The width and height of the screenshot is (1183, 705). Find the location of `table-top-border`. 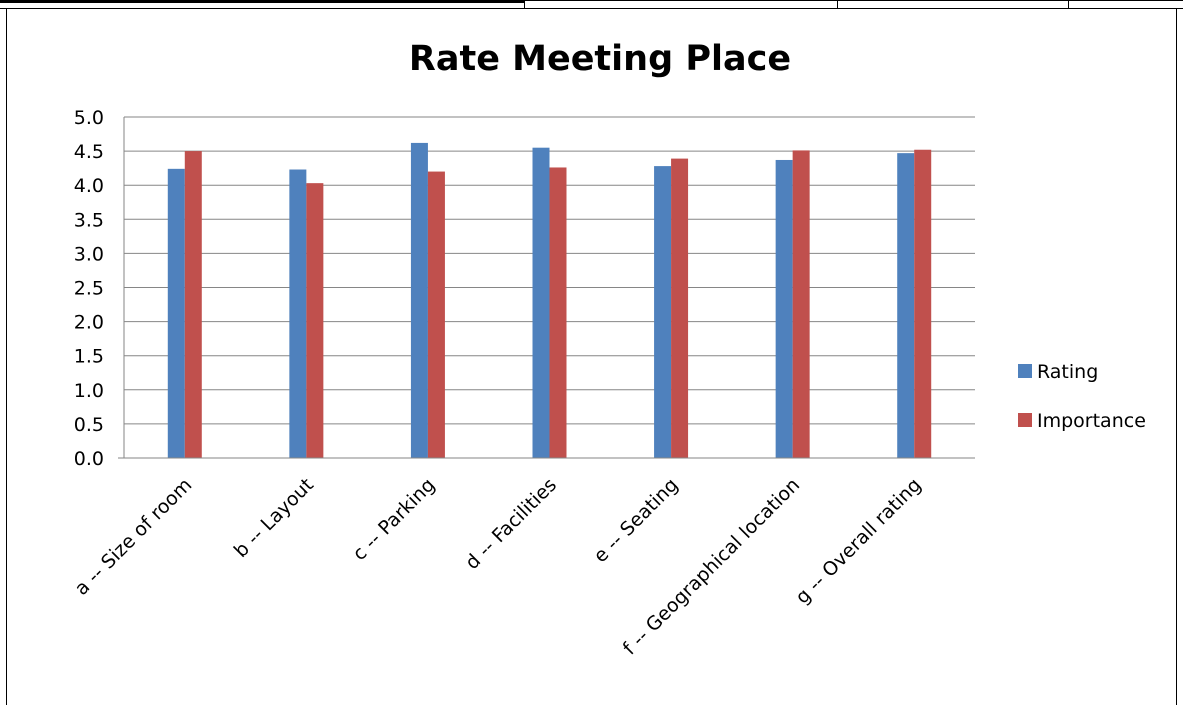

table-top-border is located at coordinates (262, 1).